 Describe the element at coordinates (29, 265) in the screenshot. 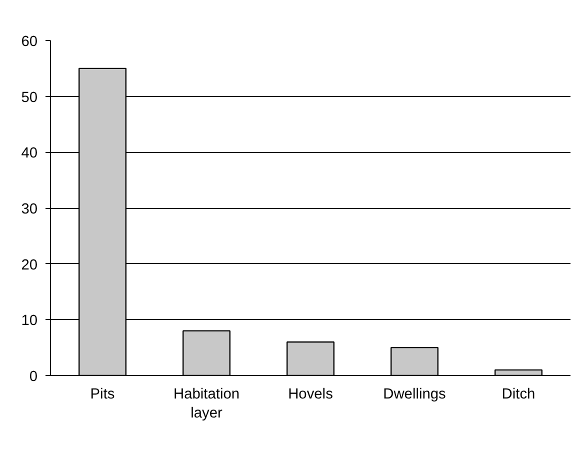

I see `y-tick-label: 20` at that location.